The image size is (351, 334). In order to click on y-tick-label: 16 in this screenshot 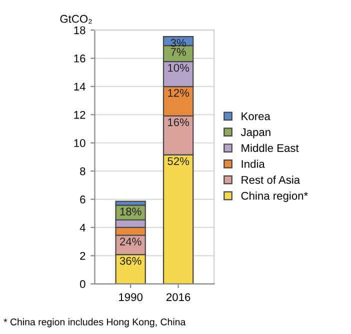, I will do `click(80, 58)`.